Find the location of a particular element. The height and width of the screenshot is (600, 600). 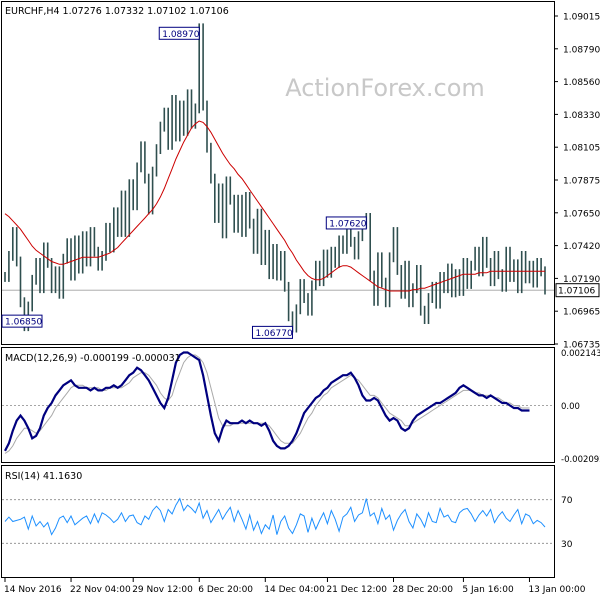

annotation-label: 1.06850 is located at coordinates (23, 323).